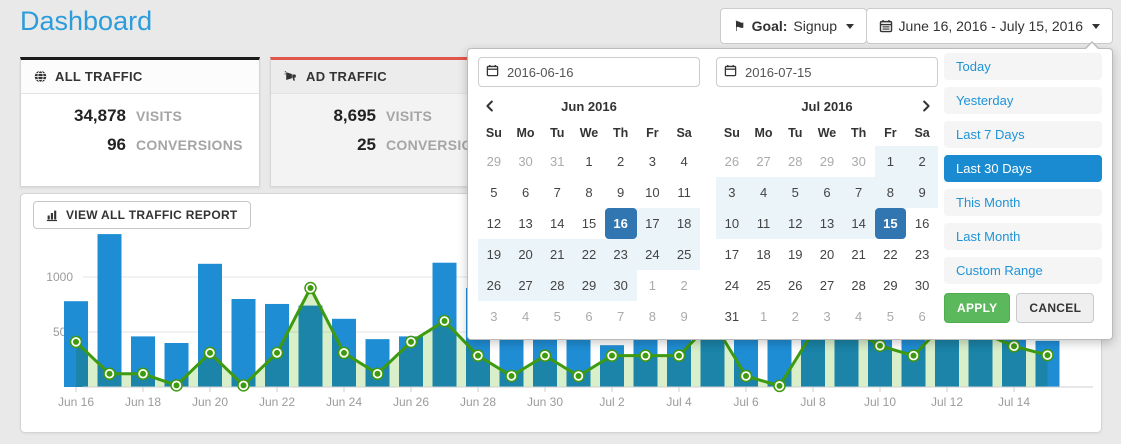 The image size is (1121, 444). What do you see at coordinates (977, 308) in the screenshot?
I see `apply-button: APPLY` at bounding box center [977, 308].